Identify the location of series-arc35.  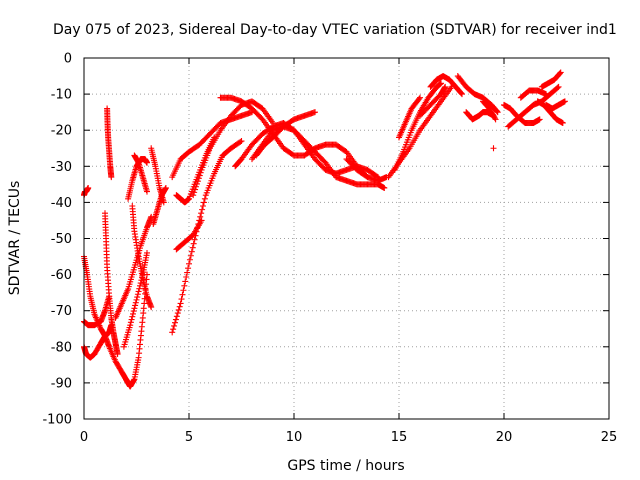
(533, 94).